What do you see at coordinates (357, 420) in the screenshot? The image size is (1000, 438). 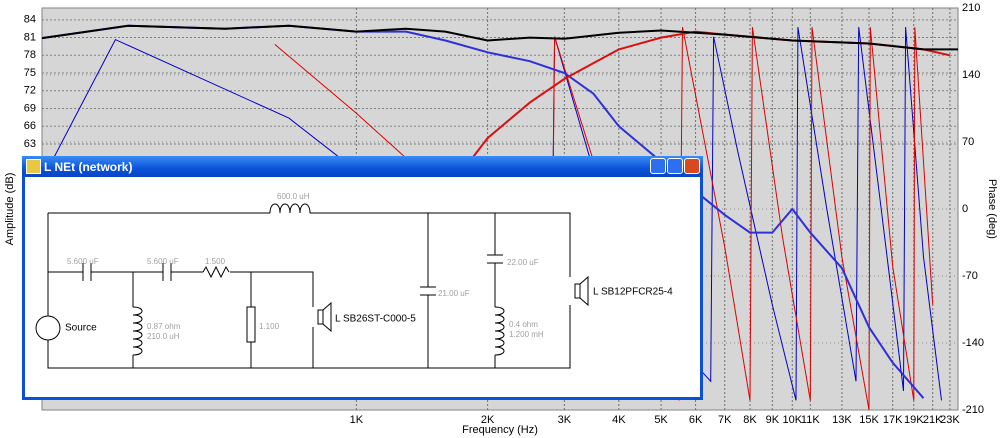 I see `x-tick-label: 1K` at bounding box center [357, 420].